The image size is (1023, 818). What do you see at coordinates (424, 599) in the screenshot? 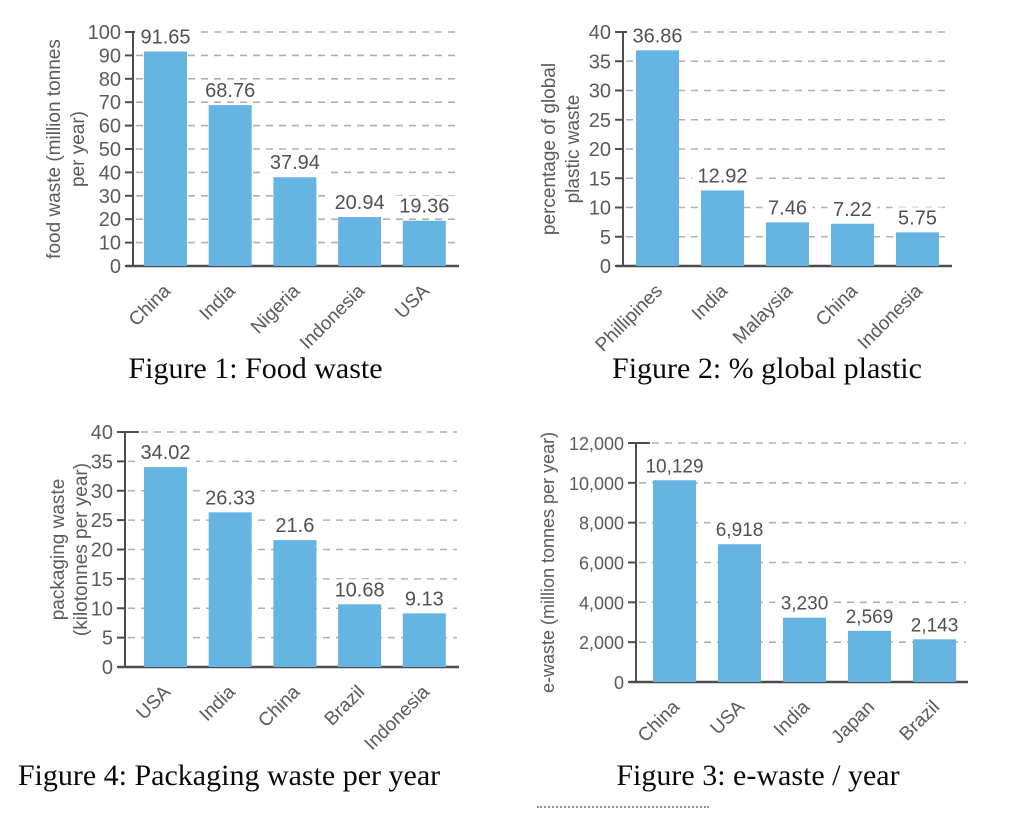
I see `bar-value-label: 9.13` at bounding box center [424, 599].